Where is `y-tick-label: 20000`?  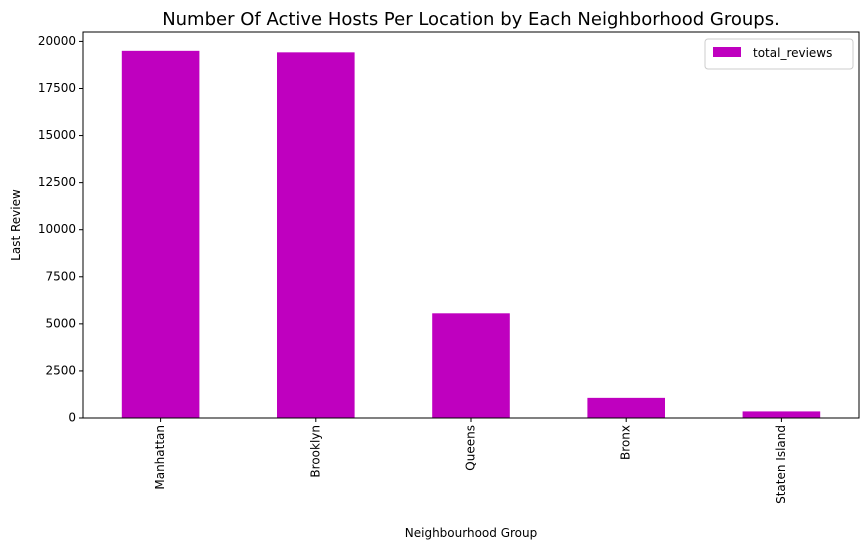
y-tick-label: 20000 is located at coordinates (57, 41).